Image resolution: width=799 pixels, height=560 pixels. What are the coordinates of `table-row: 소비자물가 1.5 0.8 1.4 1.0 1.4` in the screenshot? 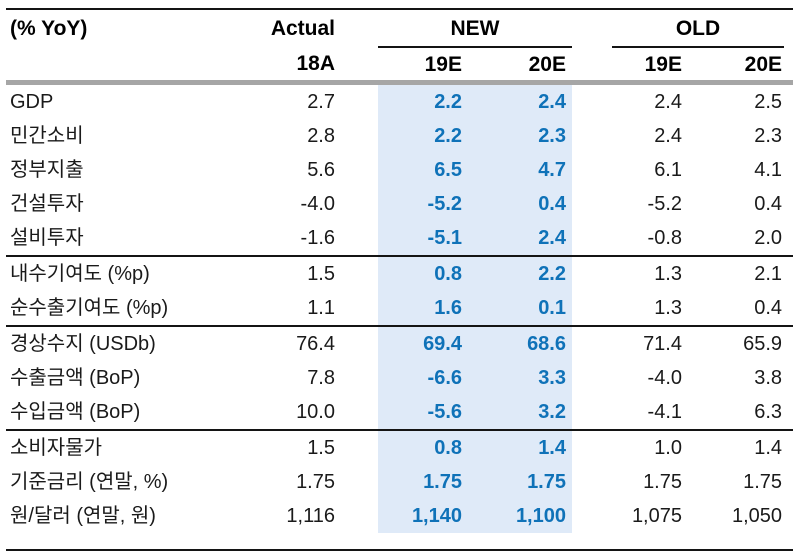 It's located at (400, 447).